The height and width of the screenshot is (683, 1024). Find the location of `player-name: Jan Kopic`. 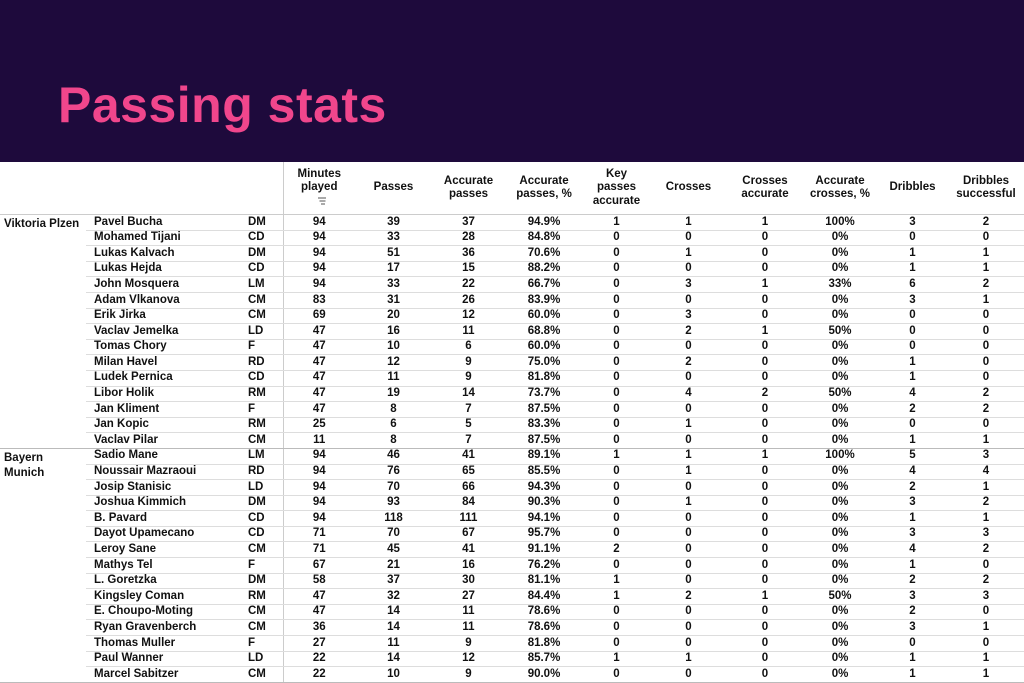

player-name: Jan Kopic is located at coordinates (166, 425).